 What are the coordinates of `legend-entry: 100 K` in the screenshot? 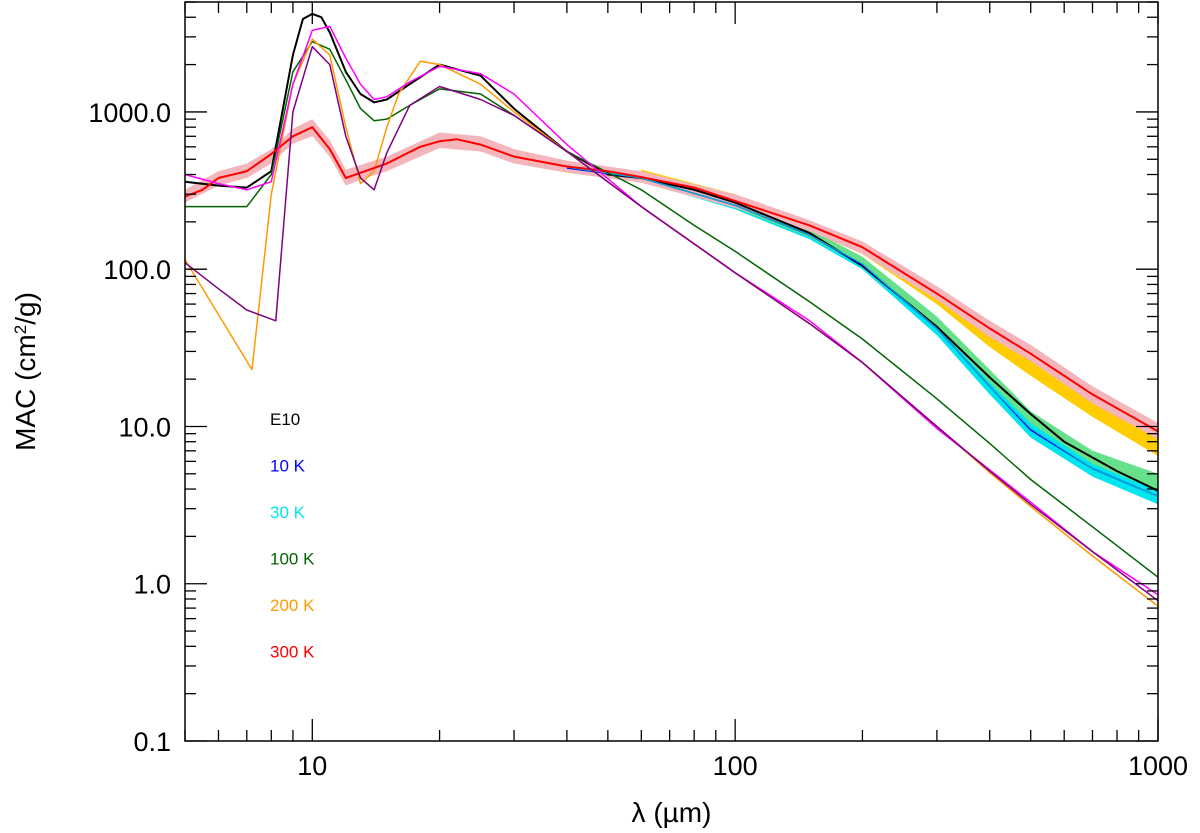 It's located at (292, 559).